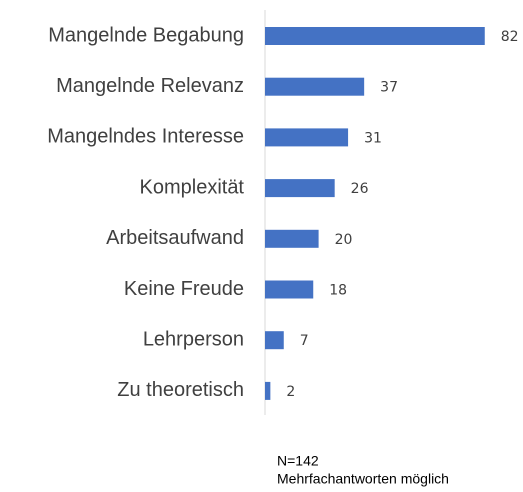  I want to click on y-tick-label: Mangelnde Relevanz, so click(150, 86).